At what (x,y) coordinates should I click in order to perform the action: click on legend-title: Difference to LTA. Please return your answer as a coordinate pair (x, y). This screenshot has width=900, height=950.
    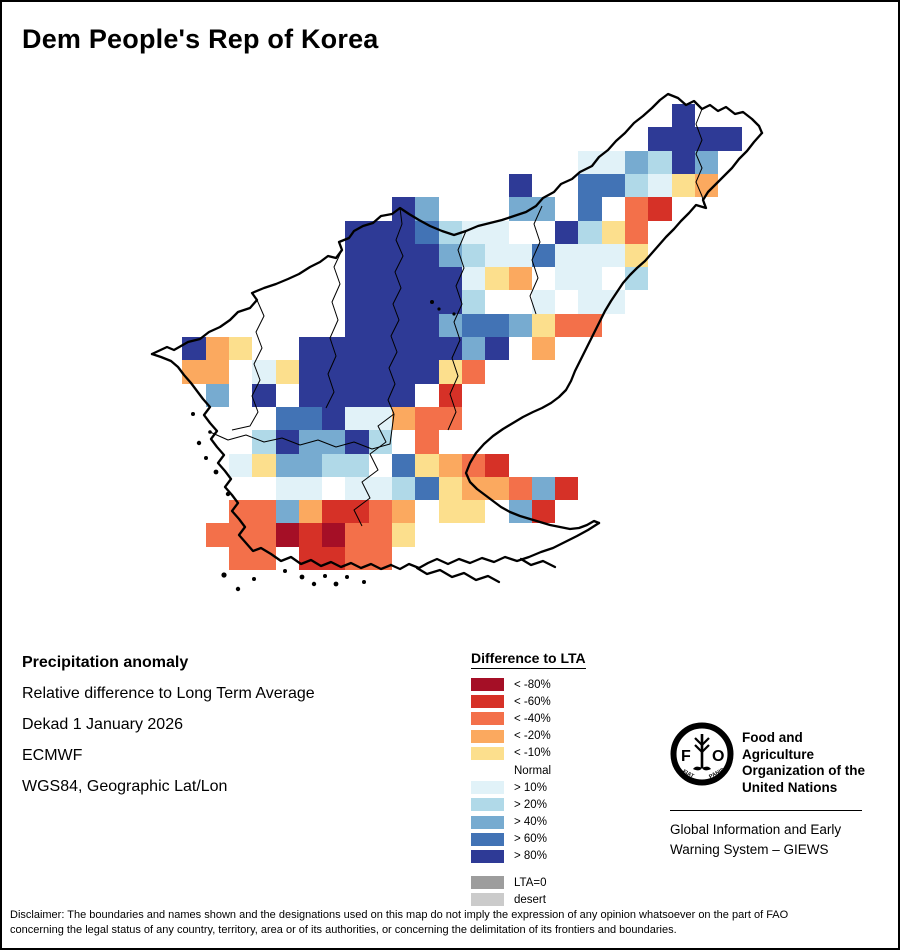
    Looking at the image, I should click on (528, 659).